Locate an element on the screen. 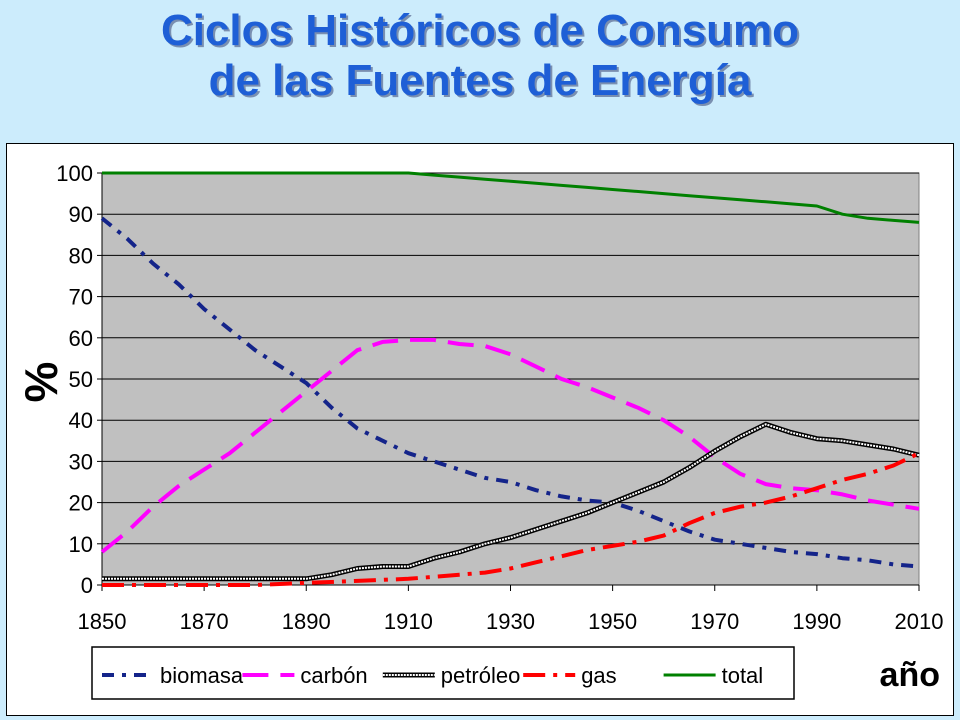 This screenshot has width=960, height=720. x-axis-label: año is located at coordinates (910, 675).